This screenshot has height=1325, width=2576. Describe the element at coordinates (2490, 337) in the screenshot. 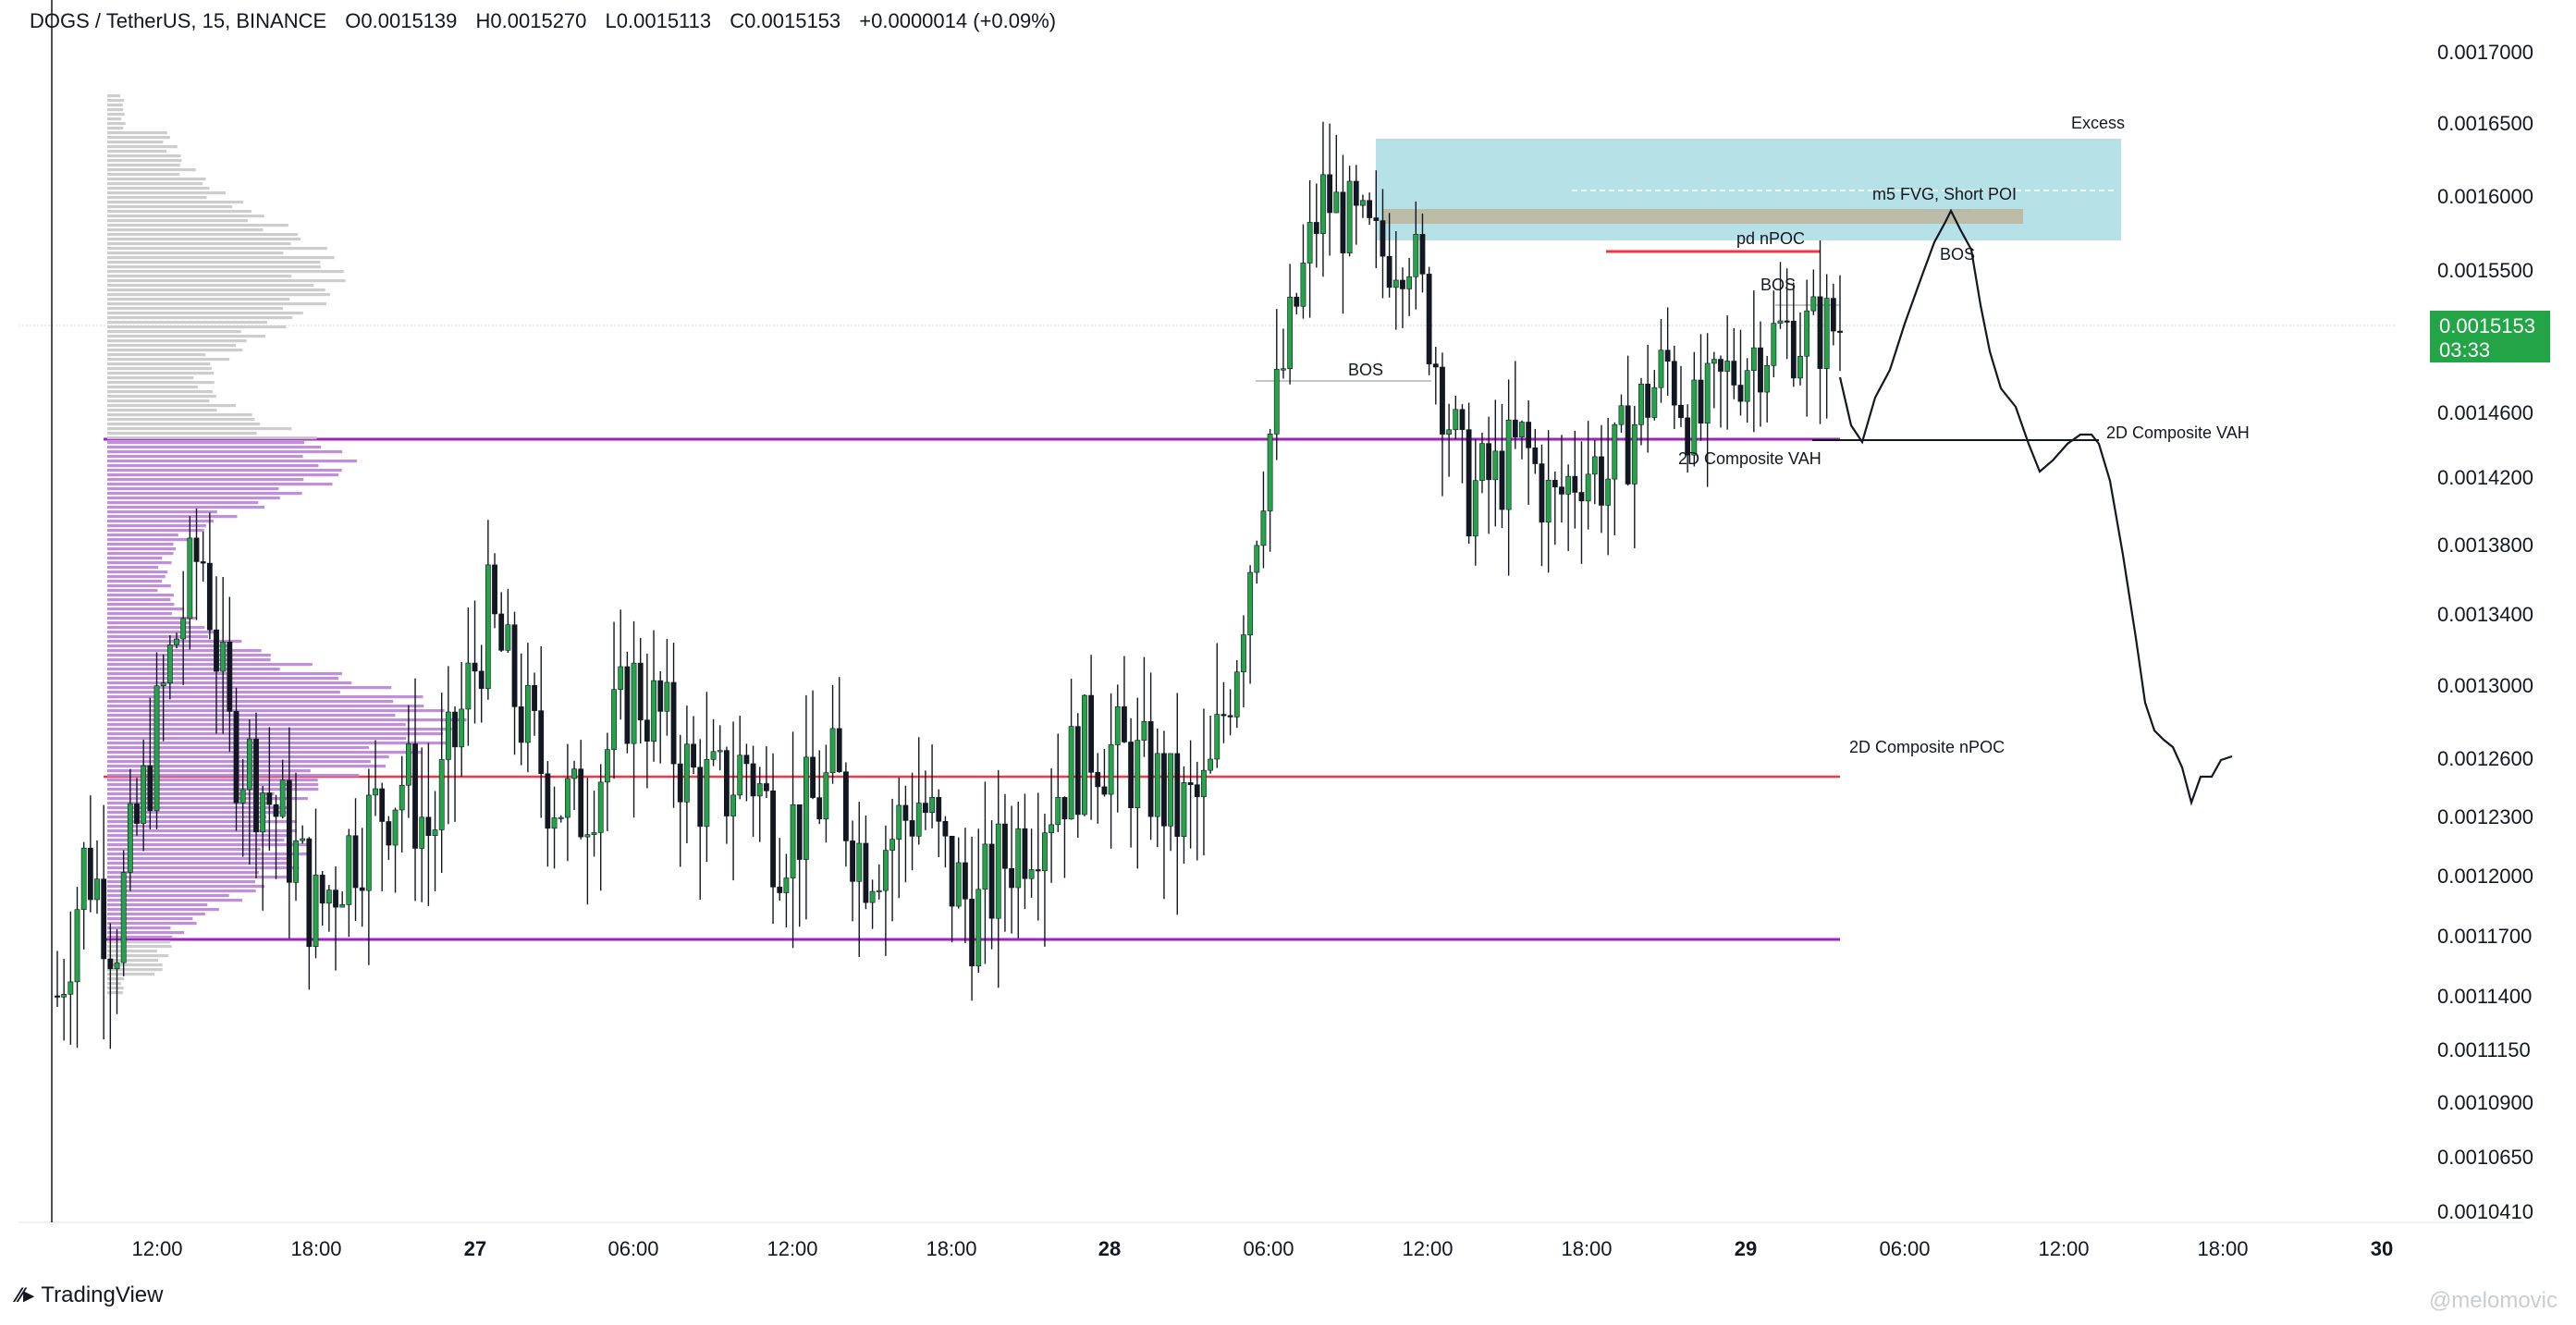

I see `current-price-badge: 0.0015153 03:33` at that location.